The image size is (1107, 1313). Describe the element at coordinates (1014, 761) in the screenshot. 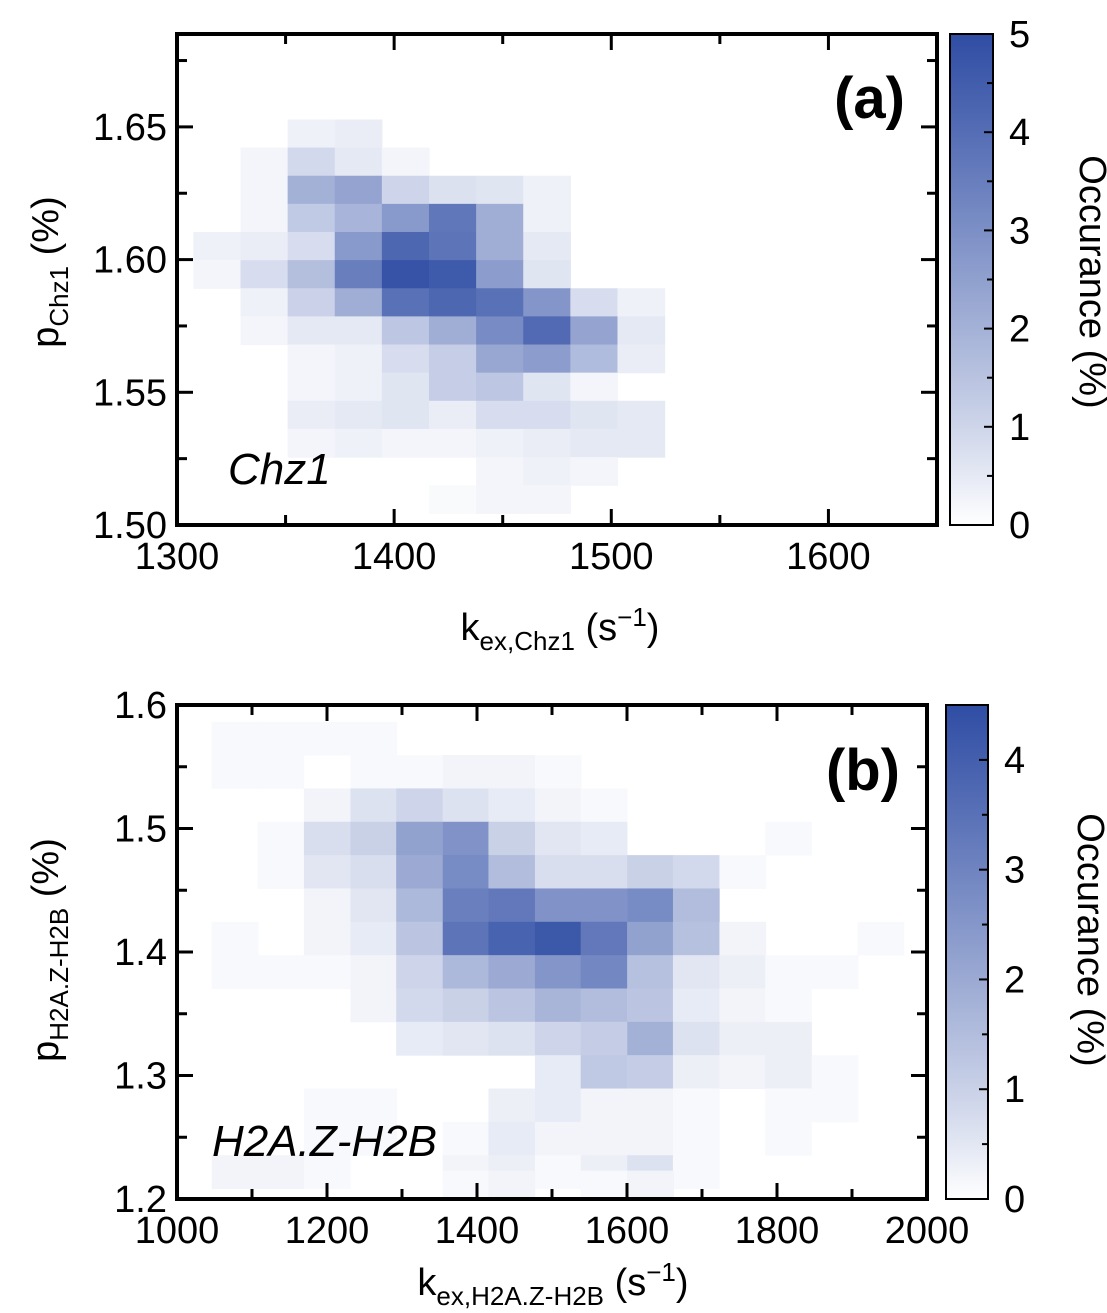

I see `colorbar-tick-label: 4` at that location.